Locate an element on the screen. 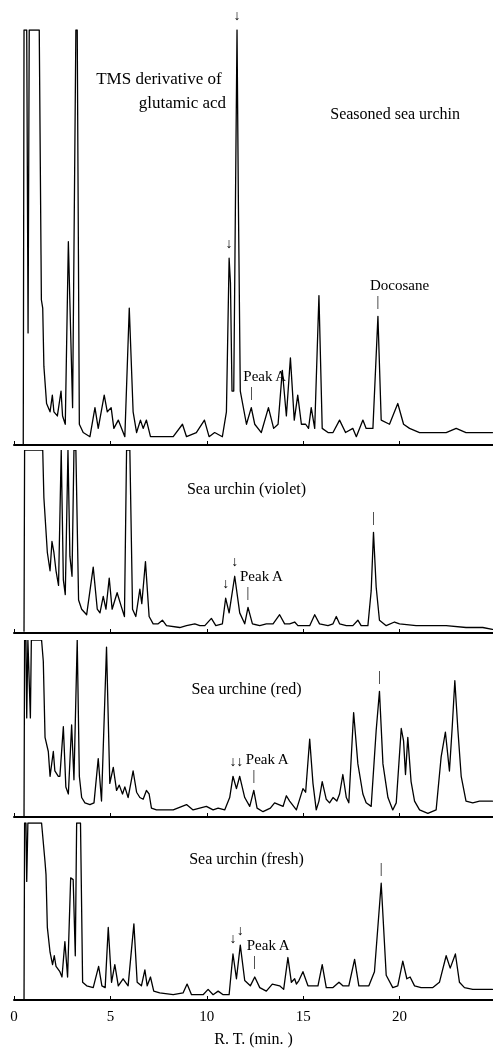  x-tick-label: 0 is located at coordinates (14, 1015).